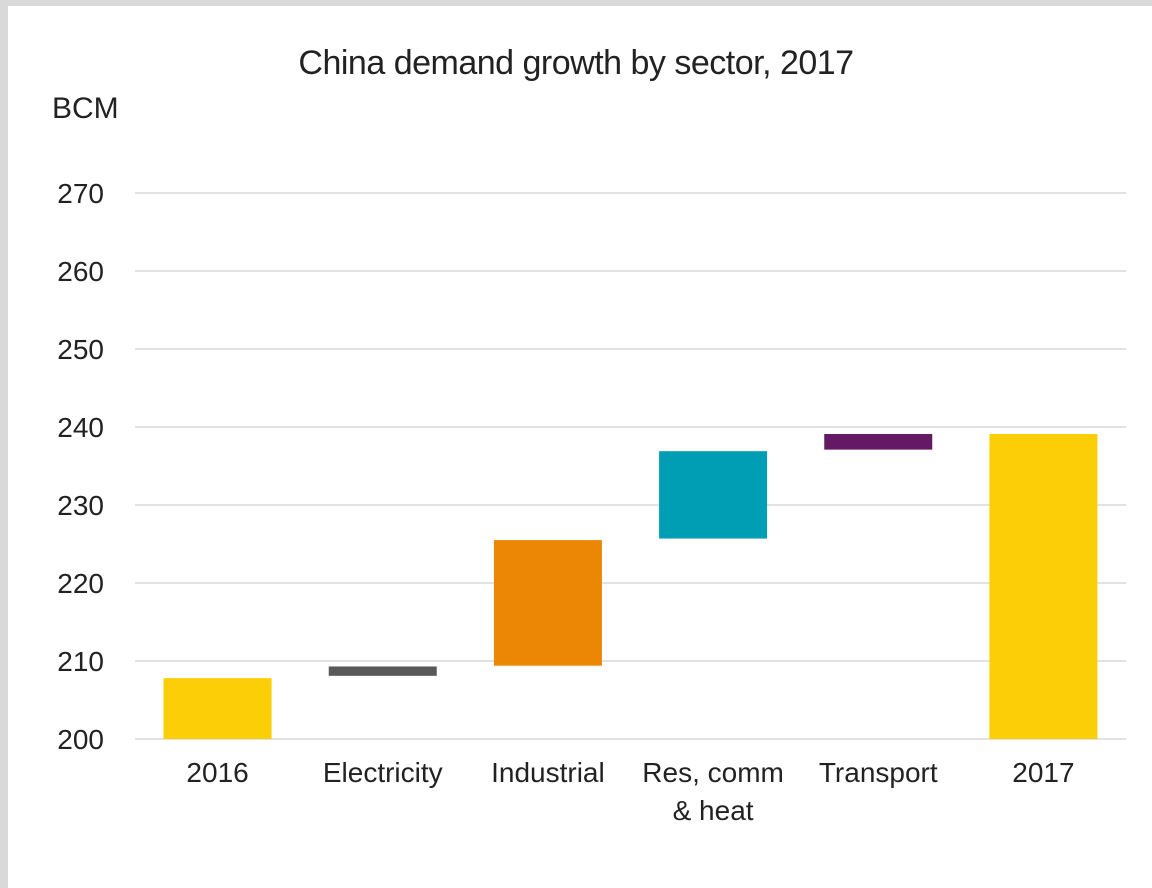  What do you see at coordinates (80, 427) in the screenshot?
I see `y-tick-label: 240` at bounding box center [80, 427].